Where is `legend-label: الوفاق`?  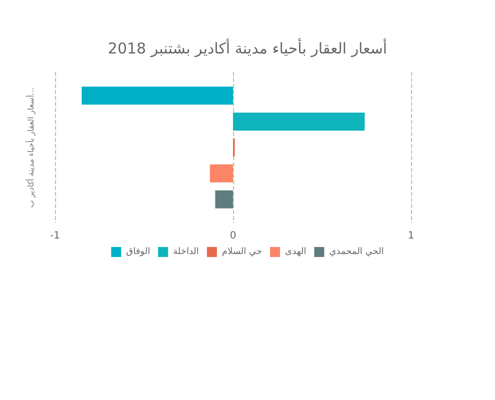 legend-label: الوفاق is located at coordinates (138, 252).